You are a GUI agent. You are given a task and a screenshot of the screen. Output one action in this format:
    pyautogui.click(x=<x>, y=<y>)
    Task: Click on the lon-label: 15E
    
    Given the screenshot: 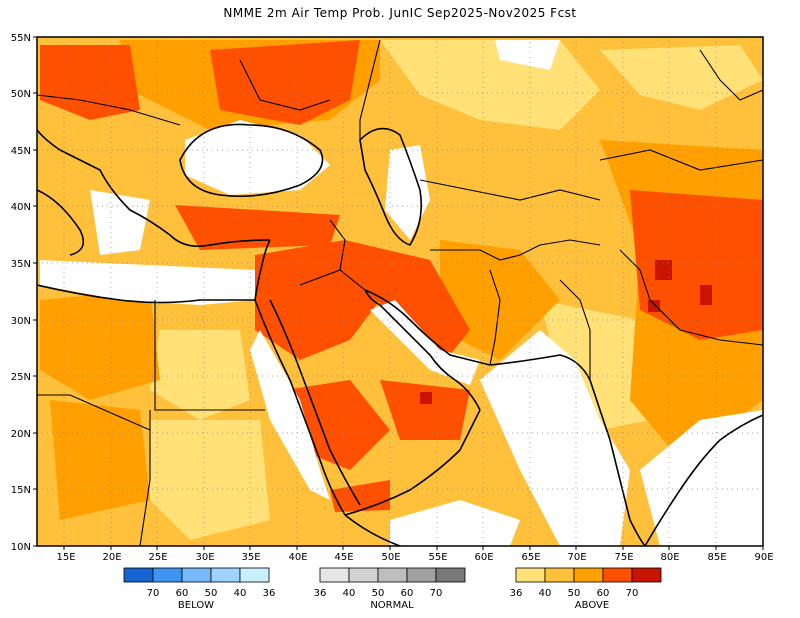 What is the action you would take?
    pyautogui.click(x=65, y=557)
    